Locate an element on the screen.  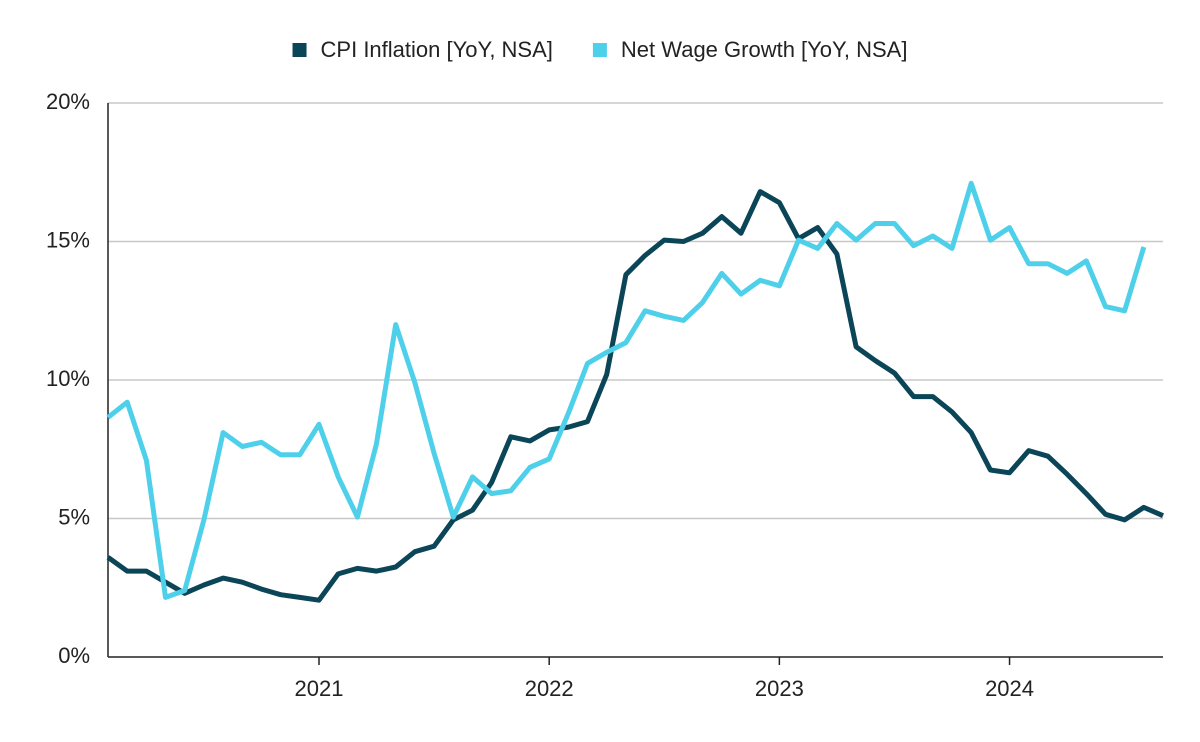
y-tick-label: 0% is located at coordinates (74, 655).